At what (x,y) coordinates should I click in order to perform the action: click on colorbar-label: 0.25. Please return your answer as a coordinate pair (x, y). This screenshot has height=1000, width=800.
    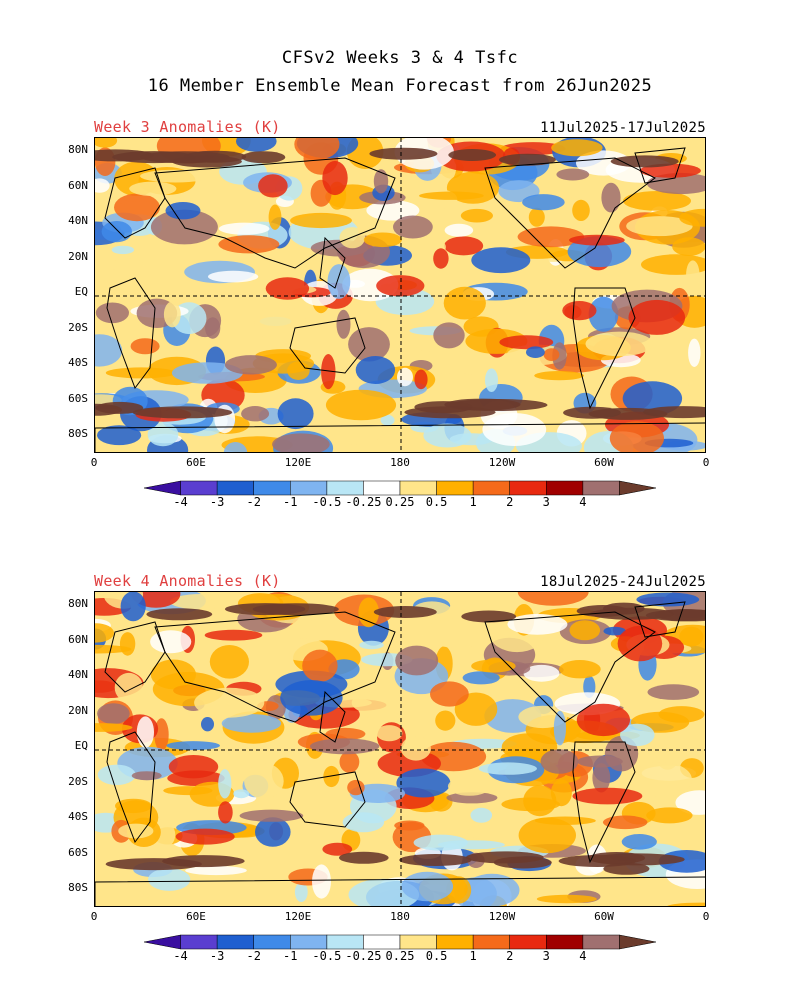
    Looking at the image, I should click on (400, 502).